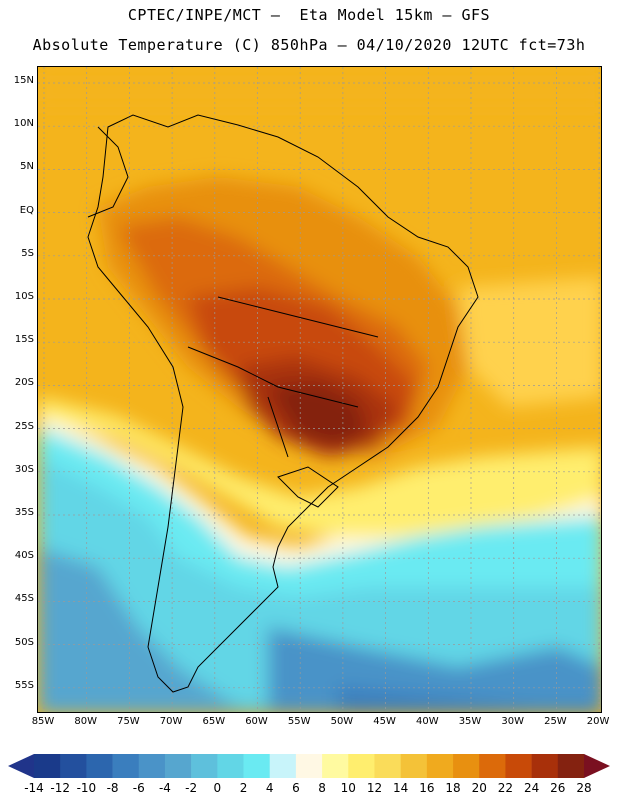 The height and width of the screenshot is (800, 618). Describe the element at coordinates (164, 788) in the screenshot. I see `colorbar-label: -4` at that location.